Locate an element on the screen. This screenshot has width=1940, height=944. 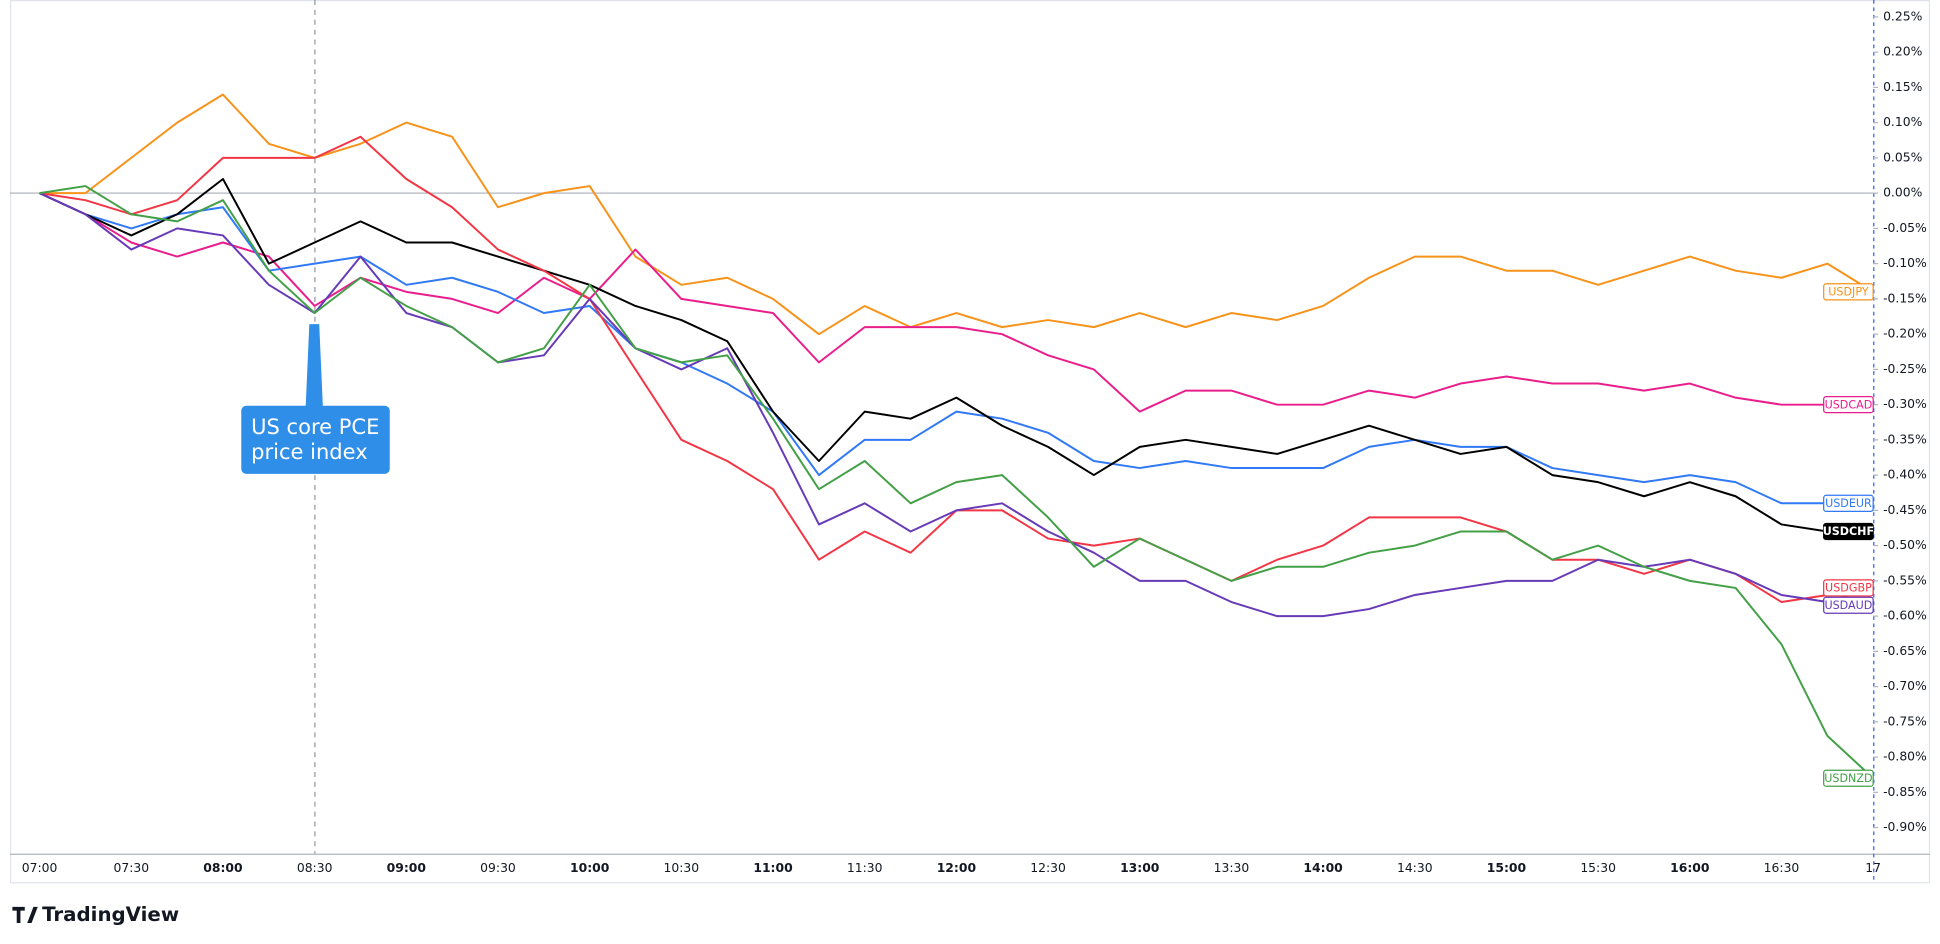
legend-label: USDCHF is located at coordinates (1848, 531).